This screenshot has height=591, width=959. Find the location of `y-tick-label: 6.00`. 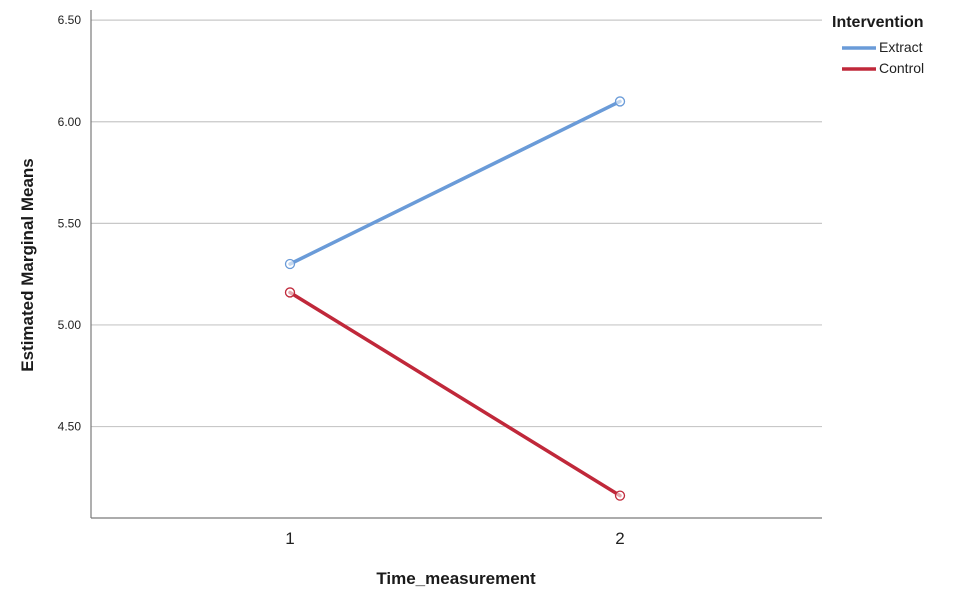

y-tick-label: 6.00 is located at coordinates (70, 122).